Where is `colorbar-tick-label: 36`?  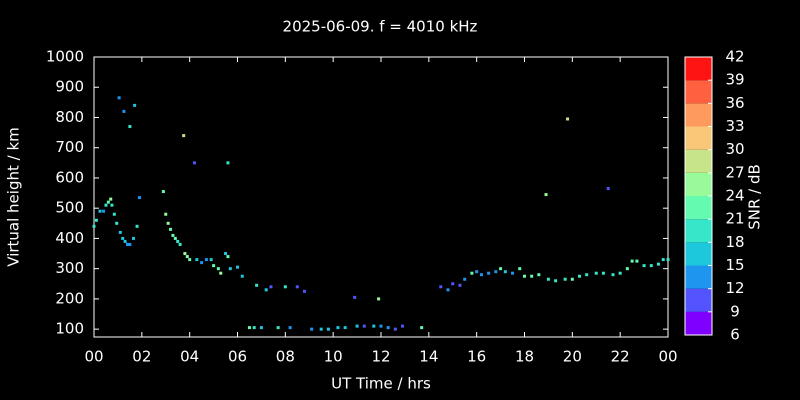
colorbar-tick-label: 36 is located at coordinates (734, 103).